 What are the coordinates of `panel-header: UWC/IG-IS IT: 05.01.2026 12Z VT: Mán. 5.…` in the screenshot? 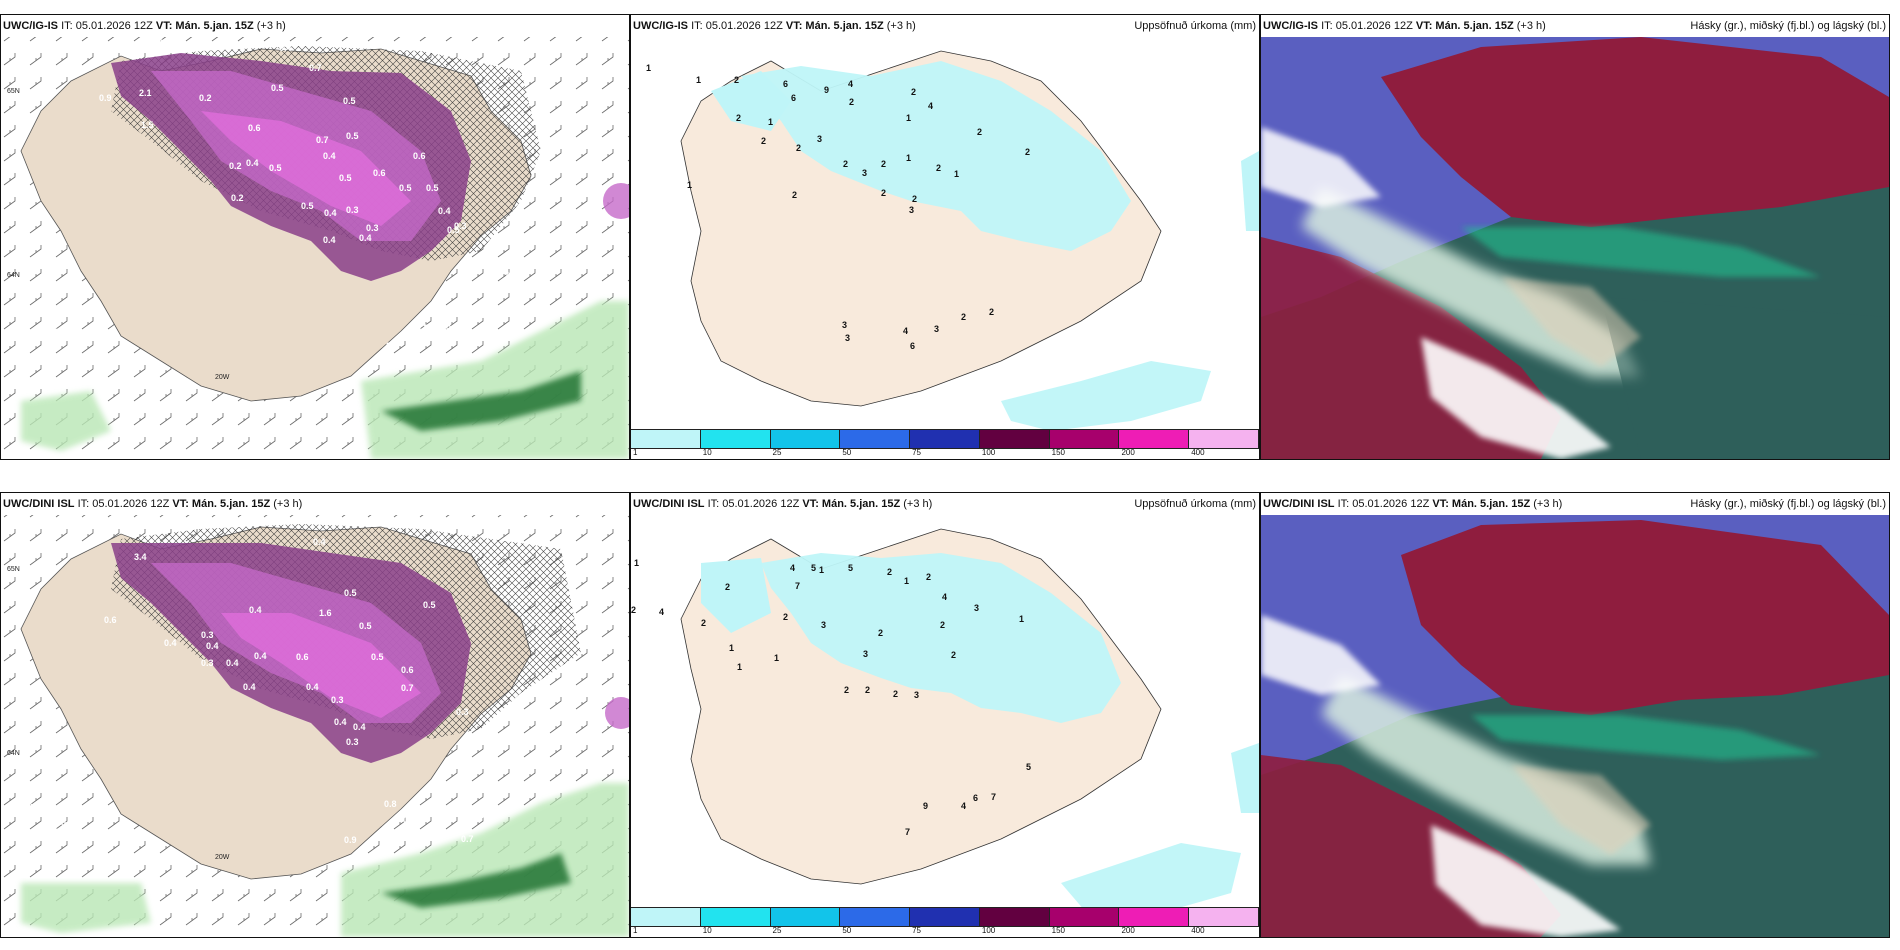 It's located at (315, 26).